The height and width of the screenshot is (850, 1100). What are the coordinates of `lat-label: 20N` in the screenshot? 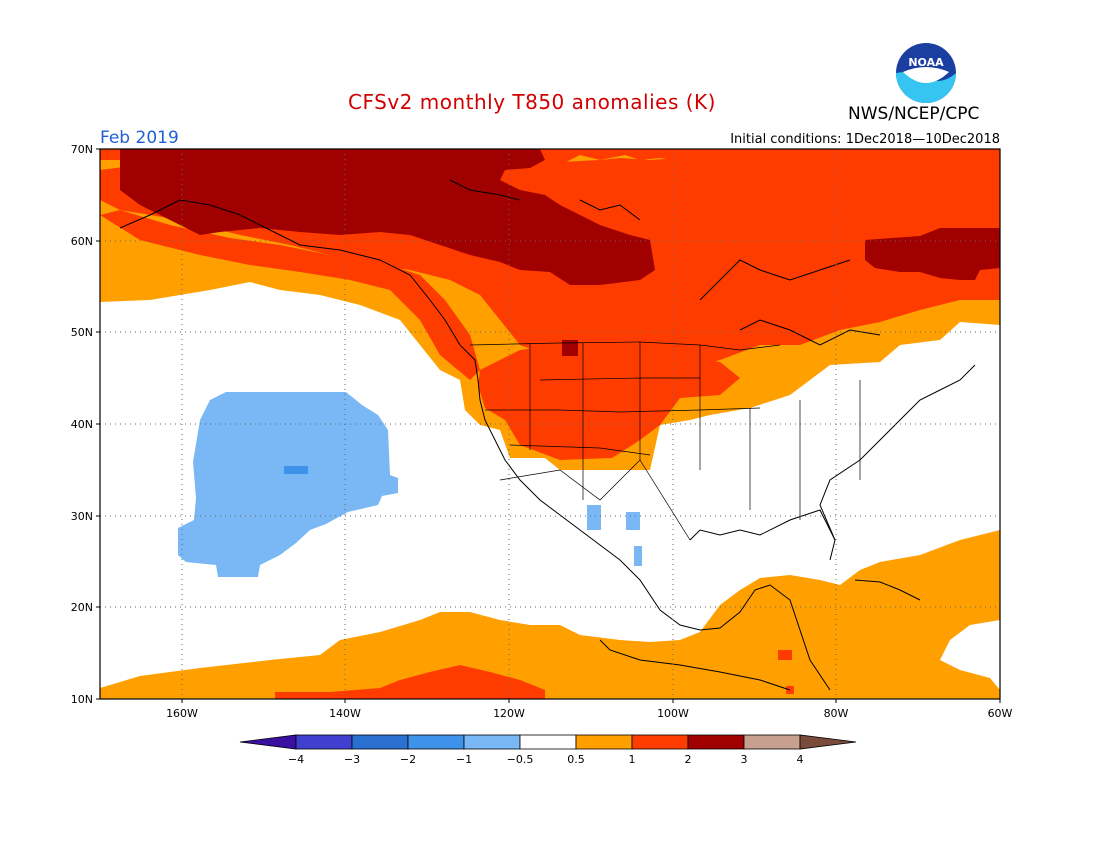 It's located at (82, 607).